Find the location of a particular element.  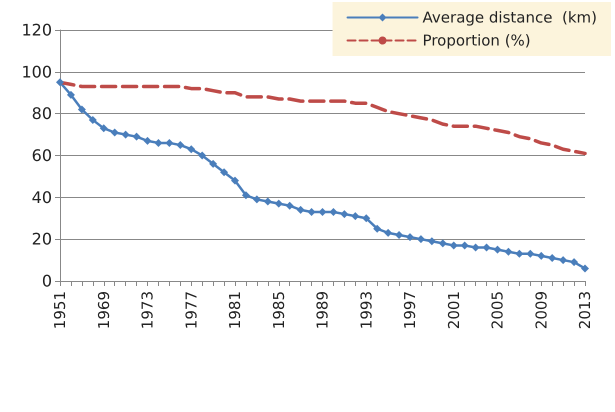

x-tick-label: 1993 is located at coordinates (366, 310).